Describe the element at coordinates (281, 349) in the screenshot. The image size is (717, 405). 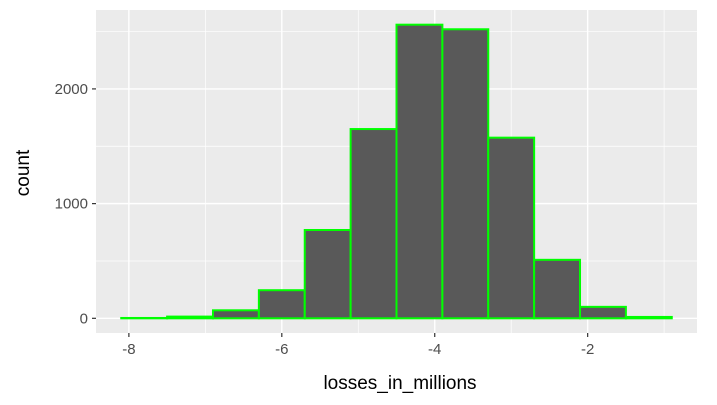
I see `x-tick-label: -6` at that location.